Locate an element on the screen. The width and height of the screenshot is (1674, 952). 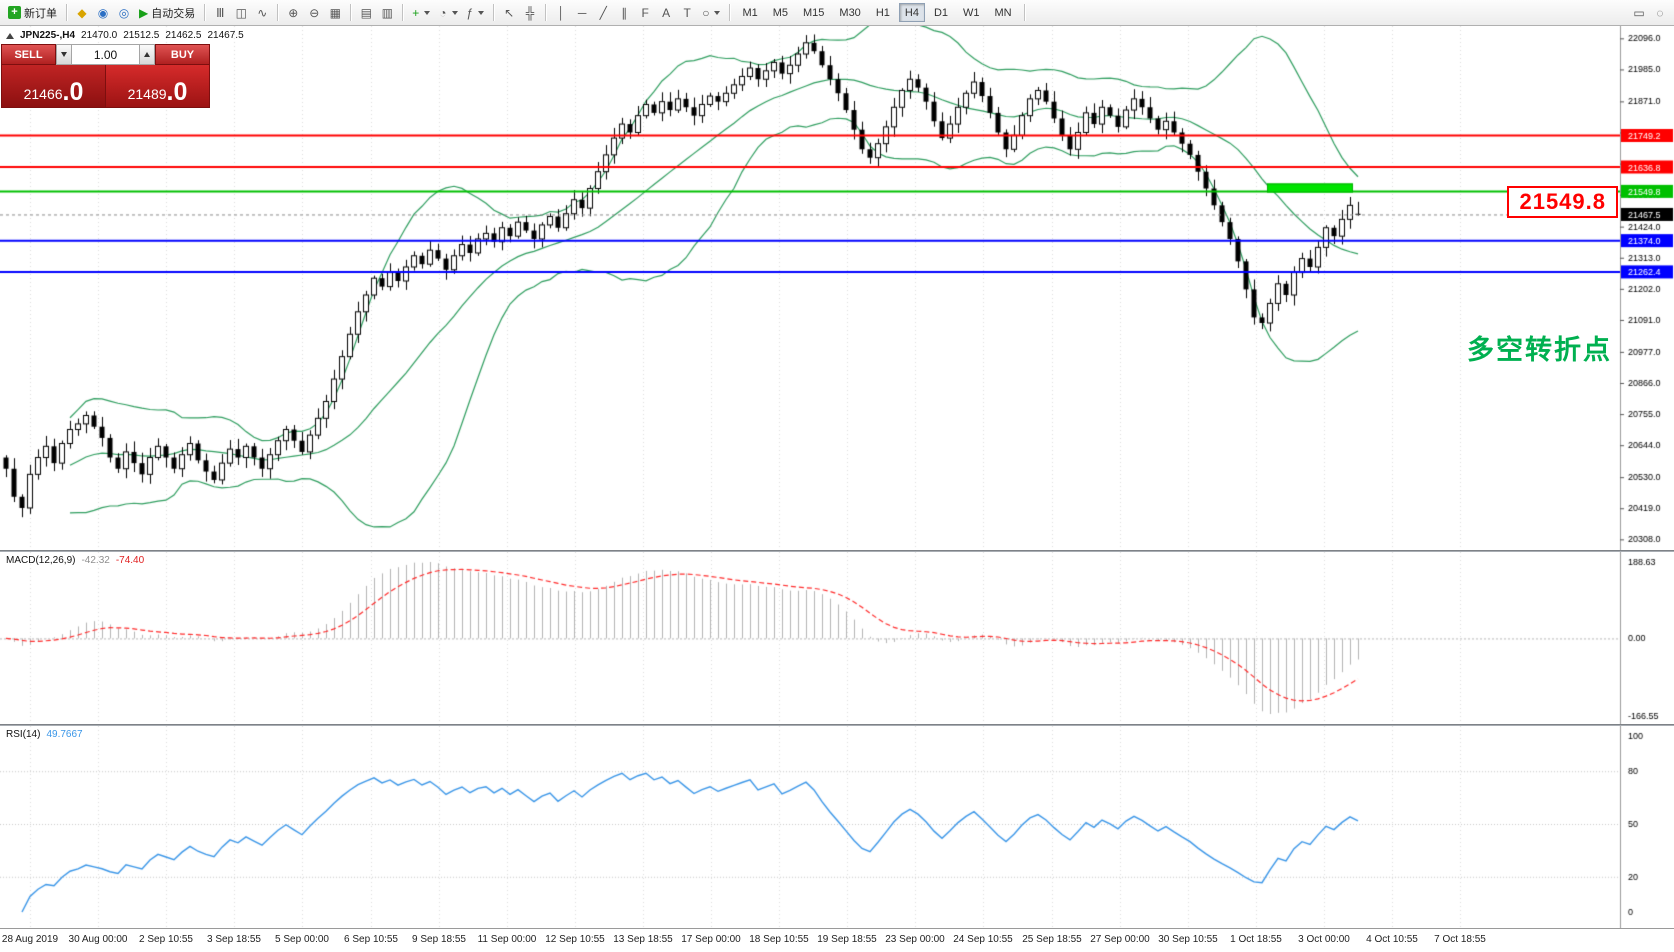
new-order-icon: + is located at coordinates (14, 12).